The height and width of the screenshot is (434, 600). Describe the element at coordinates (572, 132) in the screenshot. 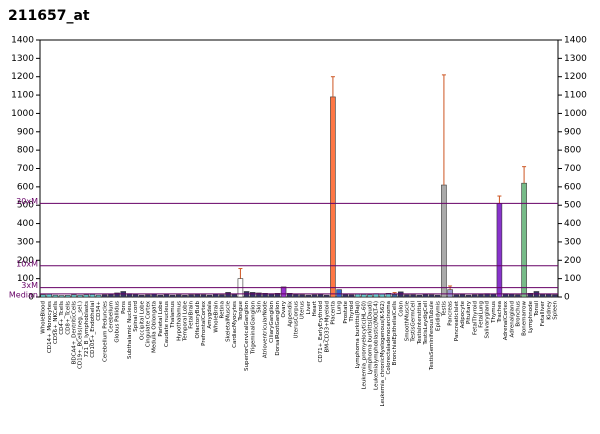

I see `y2-tick-label: 900` at that location.